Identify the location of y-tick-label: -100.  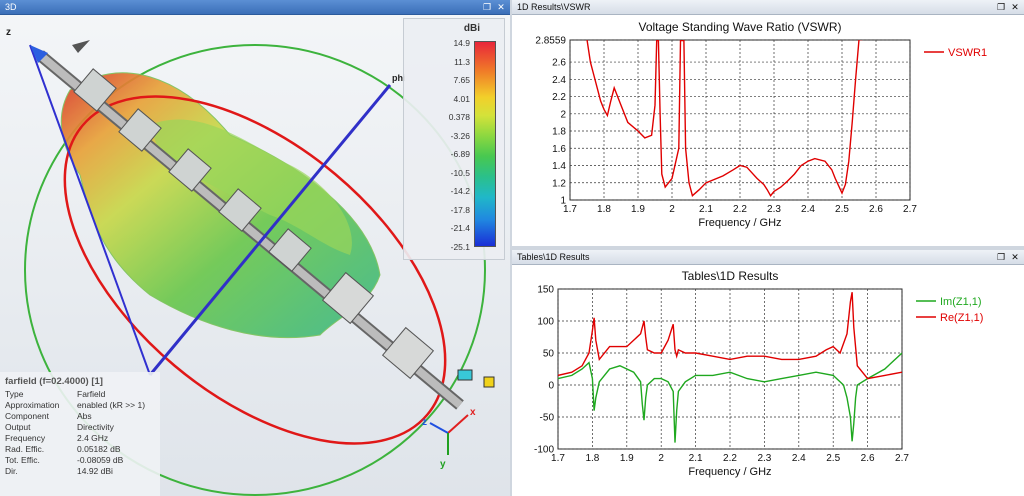
(544, 450).